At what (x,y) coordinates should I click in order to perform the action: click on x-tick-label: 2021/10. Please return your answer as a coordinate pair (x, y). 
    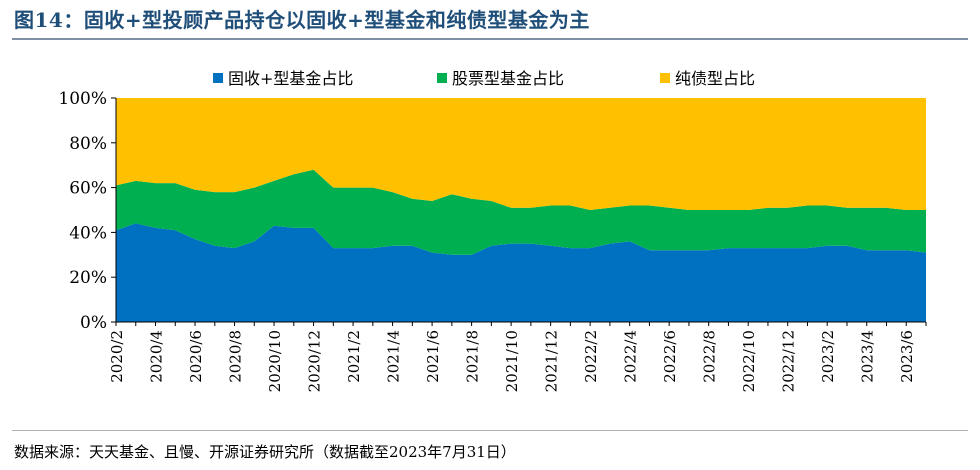
    Looking at the image, I should click on (512, 361).